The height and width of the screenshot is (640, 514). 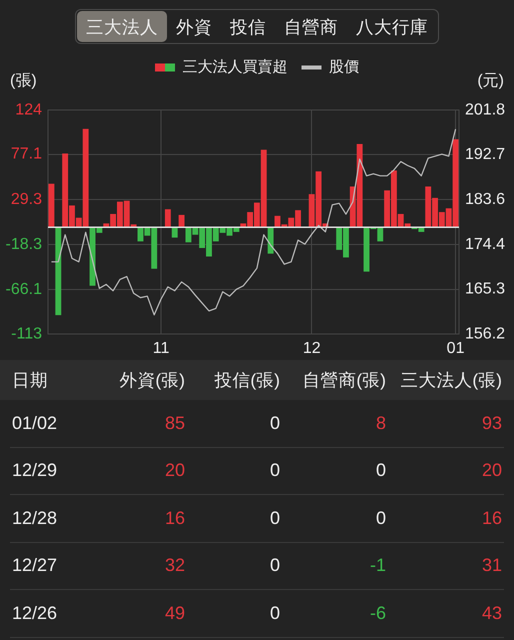 What do you see at coordinates (485, 245) in the screenshot?
I see `y2-tick-label: 174.4` at bounding box center [485, 245].